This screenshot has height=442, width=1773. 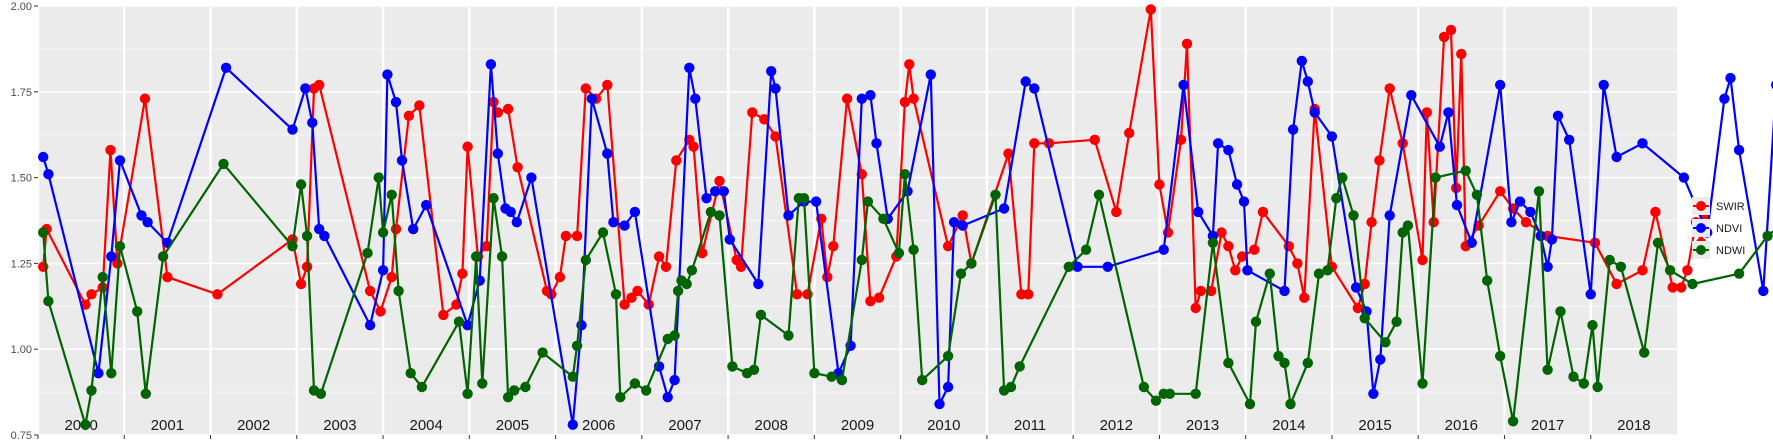 I want to click on legend-label: NDWI, so click(x=1730, y=251).